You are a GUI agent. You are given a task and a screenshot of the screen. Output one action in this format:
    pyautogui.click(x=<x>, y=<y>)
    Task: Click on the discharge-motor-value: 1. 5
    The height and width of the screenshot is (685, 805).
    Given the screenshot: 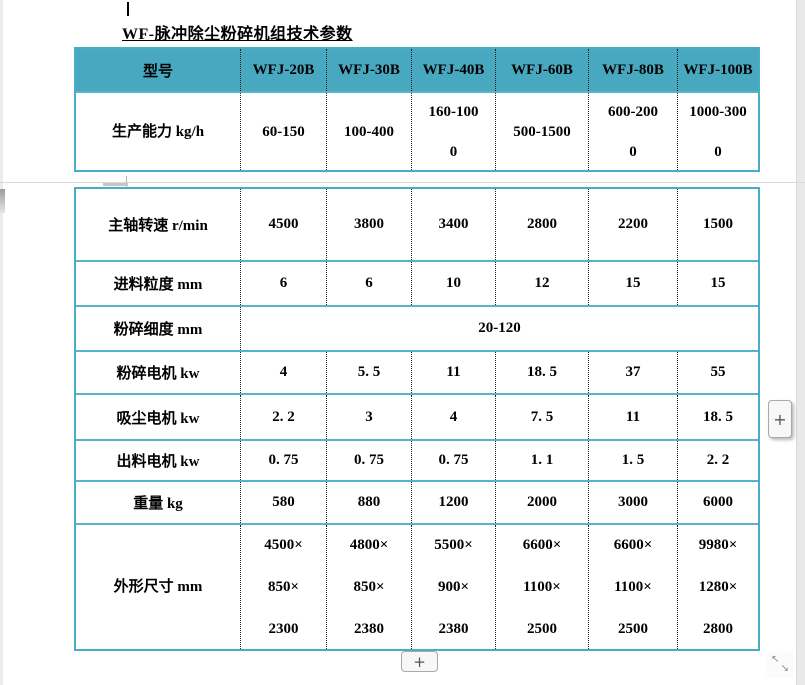 What is the action you would take?
    pyautogui.click(x=632, y=460)
    